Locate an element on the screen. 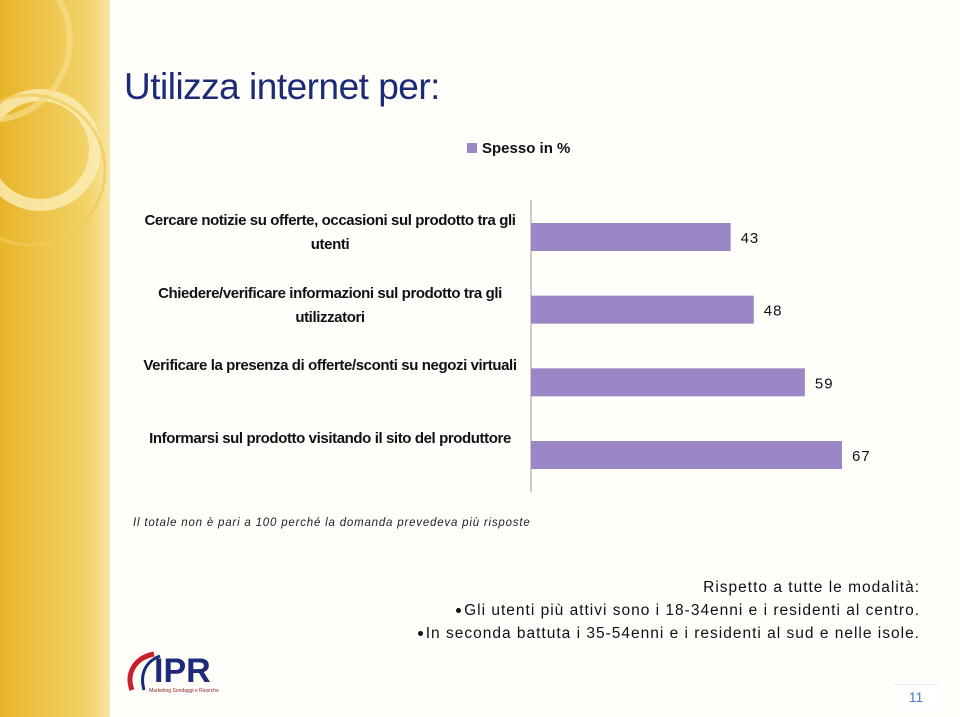 The height and width of the screenshot is (717, 960). logo: IPR Marketing Sondaggi e Ricerche is located at coordinates (171, 677).